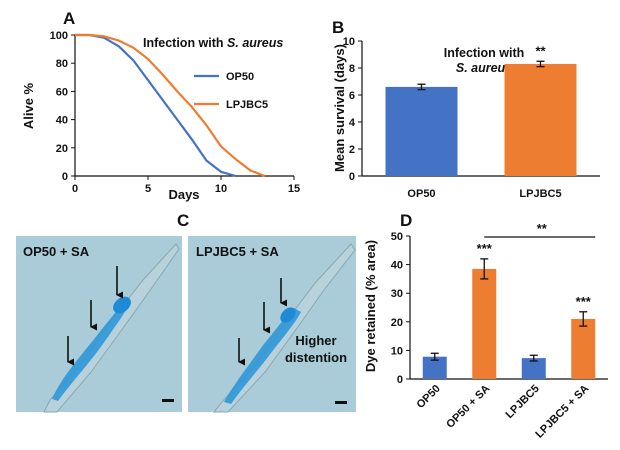 This screenshot has height=450, width=620. I want to click on bracket-significance-label: **, so click(542, 228).